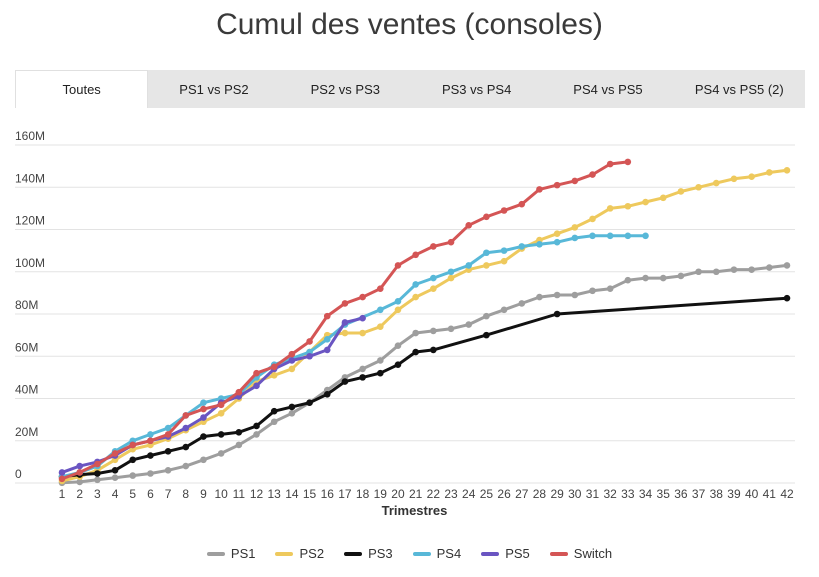  Describe the element at coordinates (752, 494) in the screenshot. I see `x-tick-label: 40` at that location.